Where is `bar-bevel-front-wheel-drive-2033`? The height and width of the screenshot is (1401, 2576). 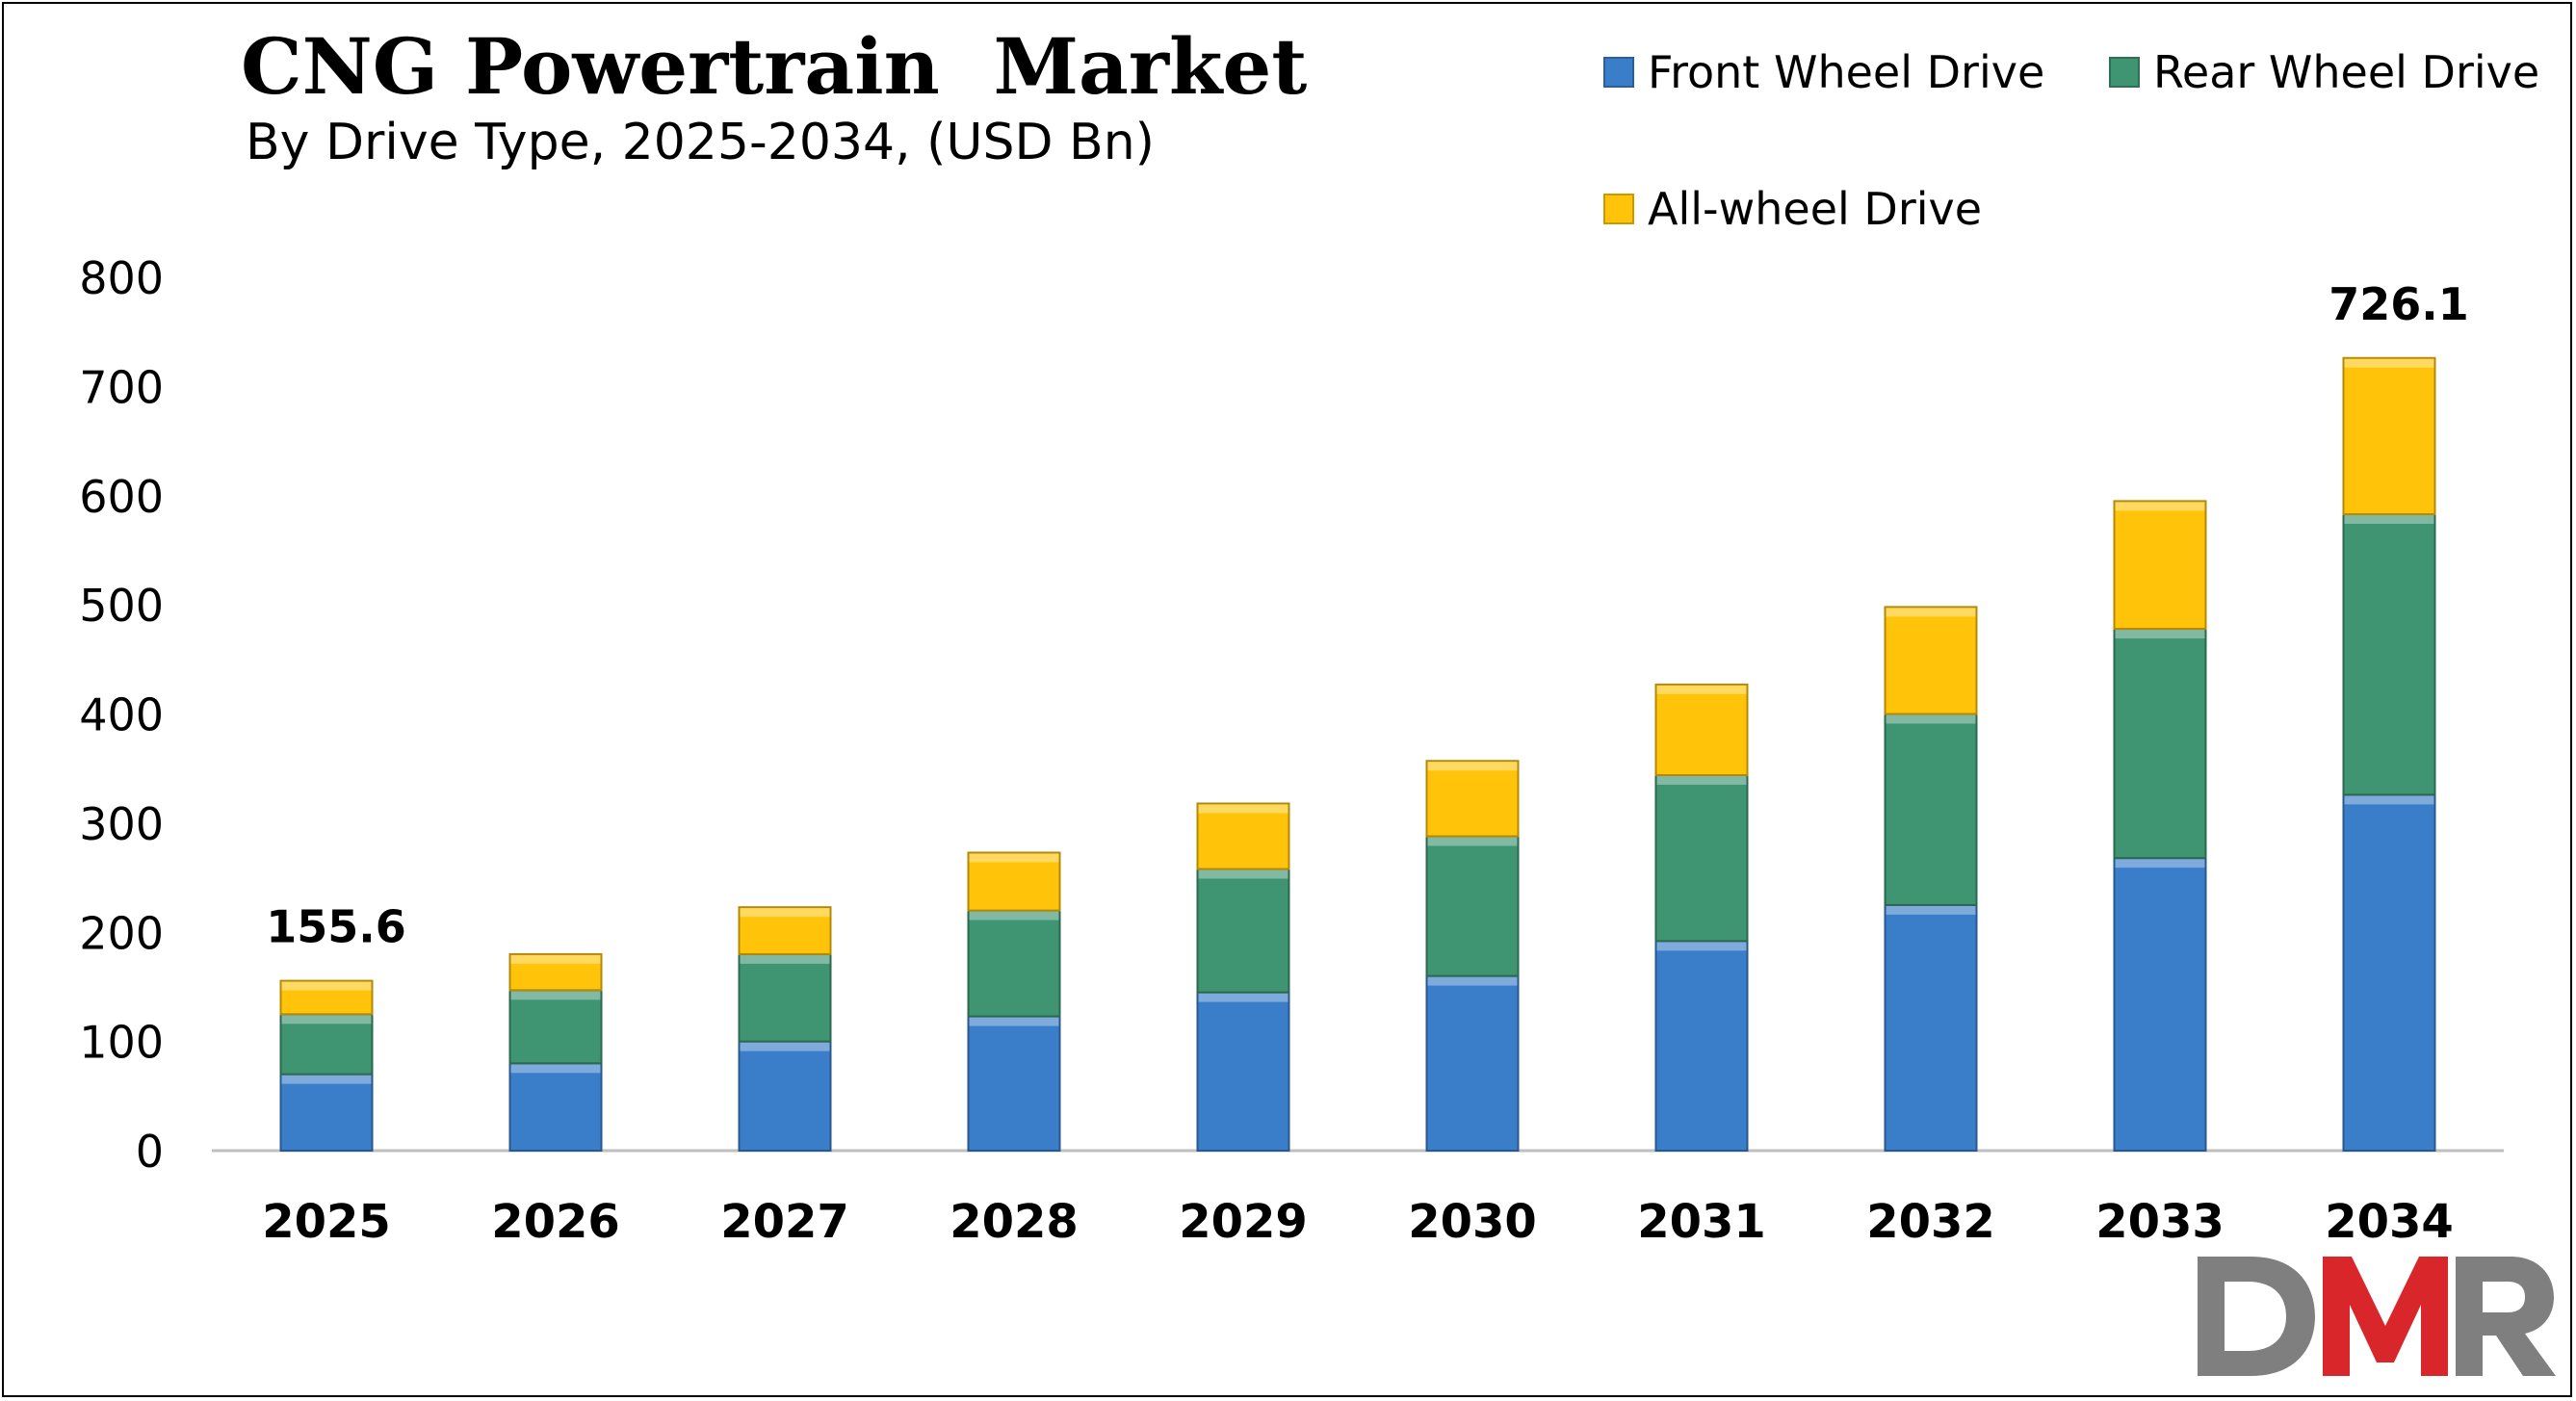 bar-bevel-front-wheel-drive-2033 is located at coordinates (2160, 864).